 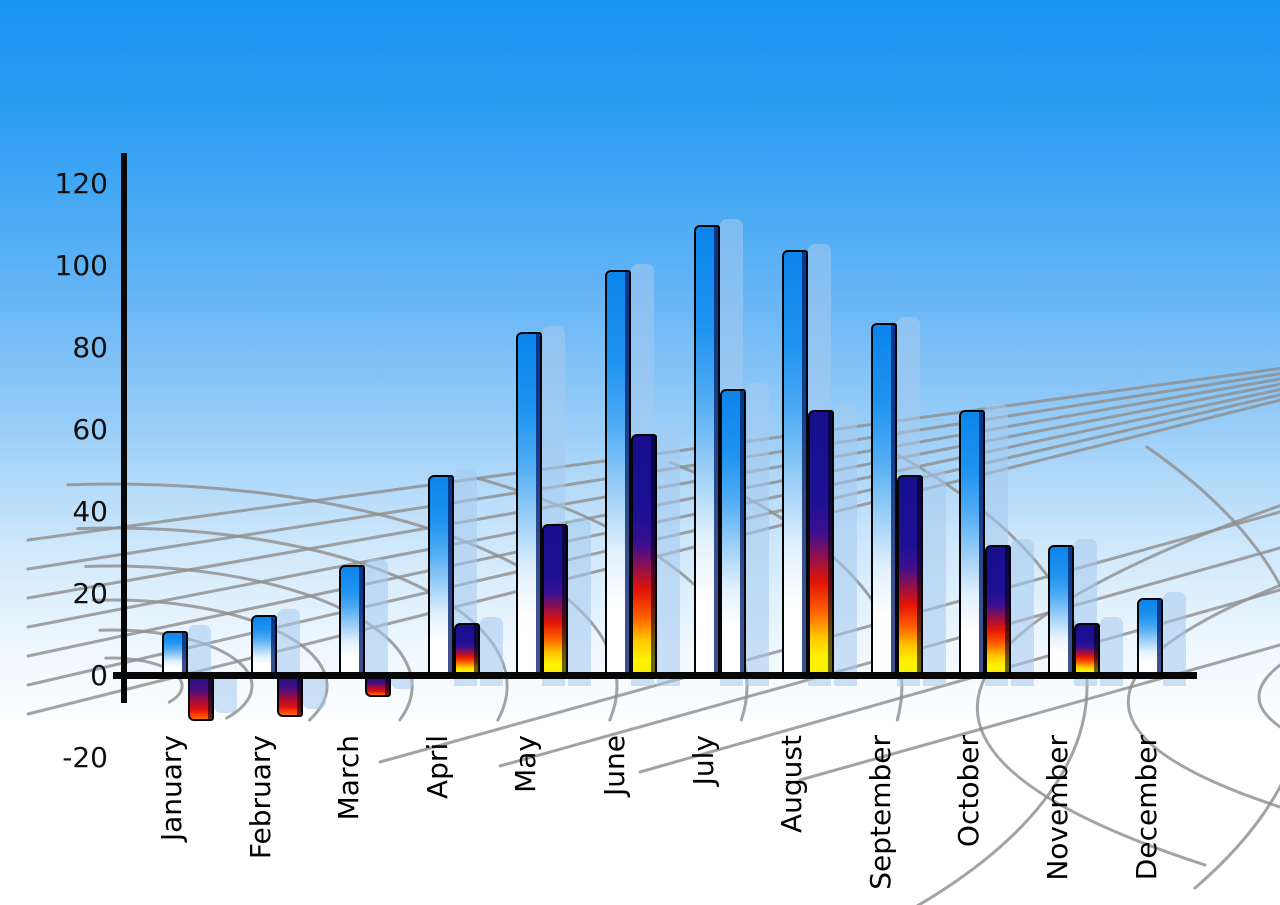 What do you see at coordinates (614, 765) in the screenshot?
I see `month-label-june: June` at bounding box center [614, 765].